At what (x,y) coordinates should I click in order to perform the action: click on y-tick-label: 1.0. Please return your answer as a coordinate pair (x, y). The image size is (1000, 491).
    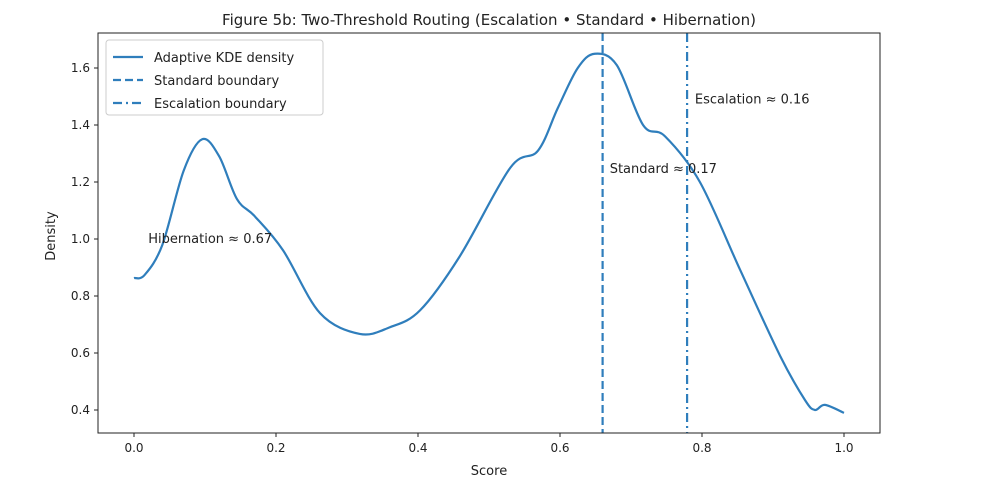
    Looking at the image, I should click on (80, 239).